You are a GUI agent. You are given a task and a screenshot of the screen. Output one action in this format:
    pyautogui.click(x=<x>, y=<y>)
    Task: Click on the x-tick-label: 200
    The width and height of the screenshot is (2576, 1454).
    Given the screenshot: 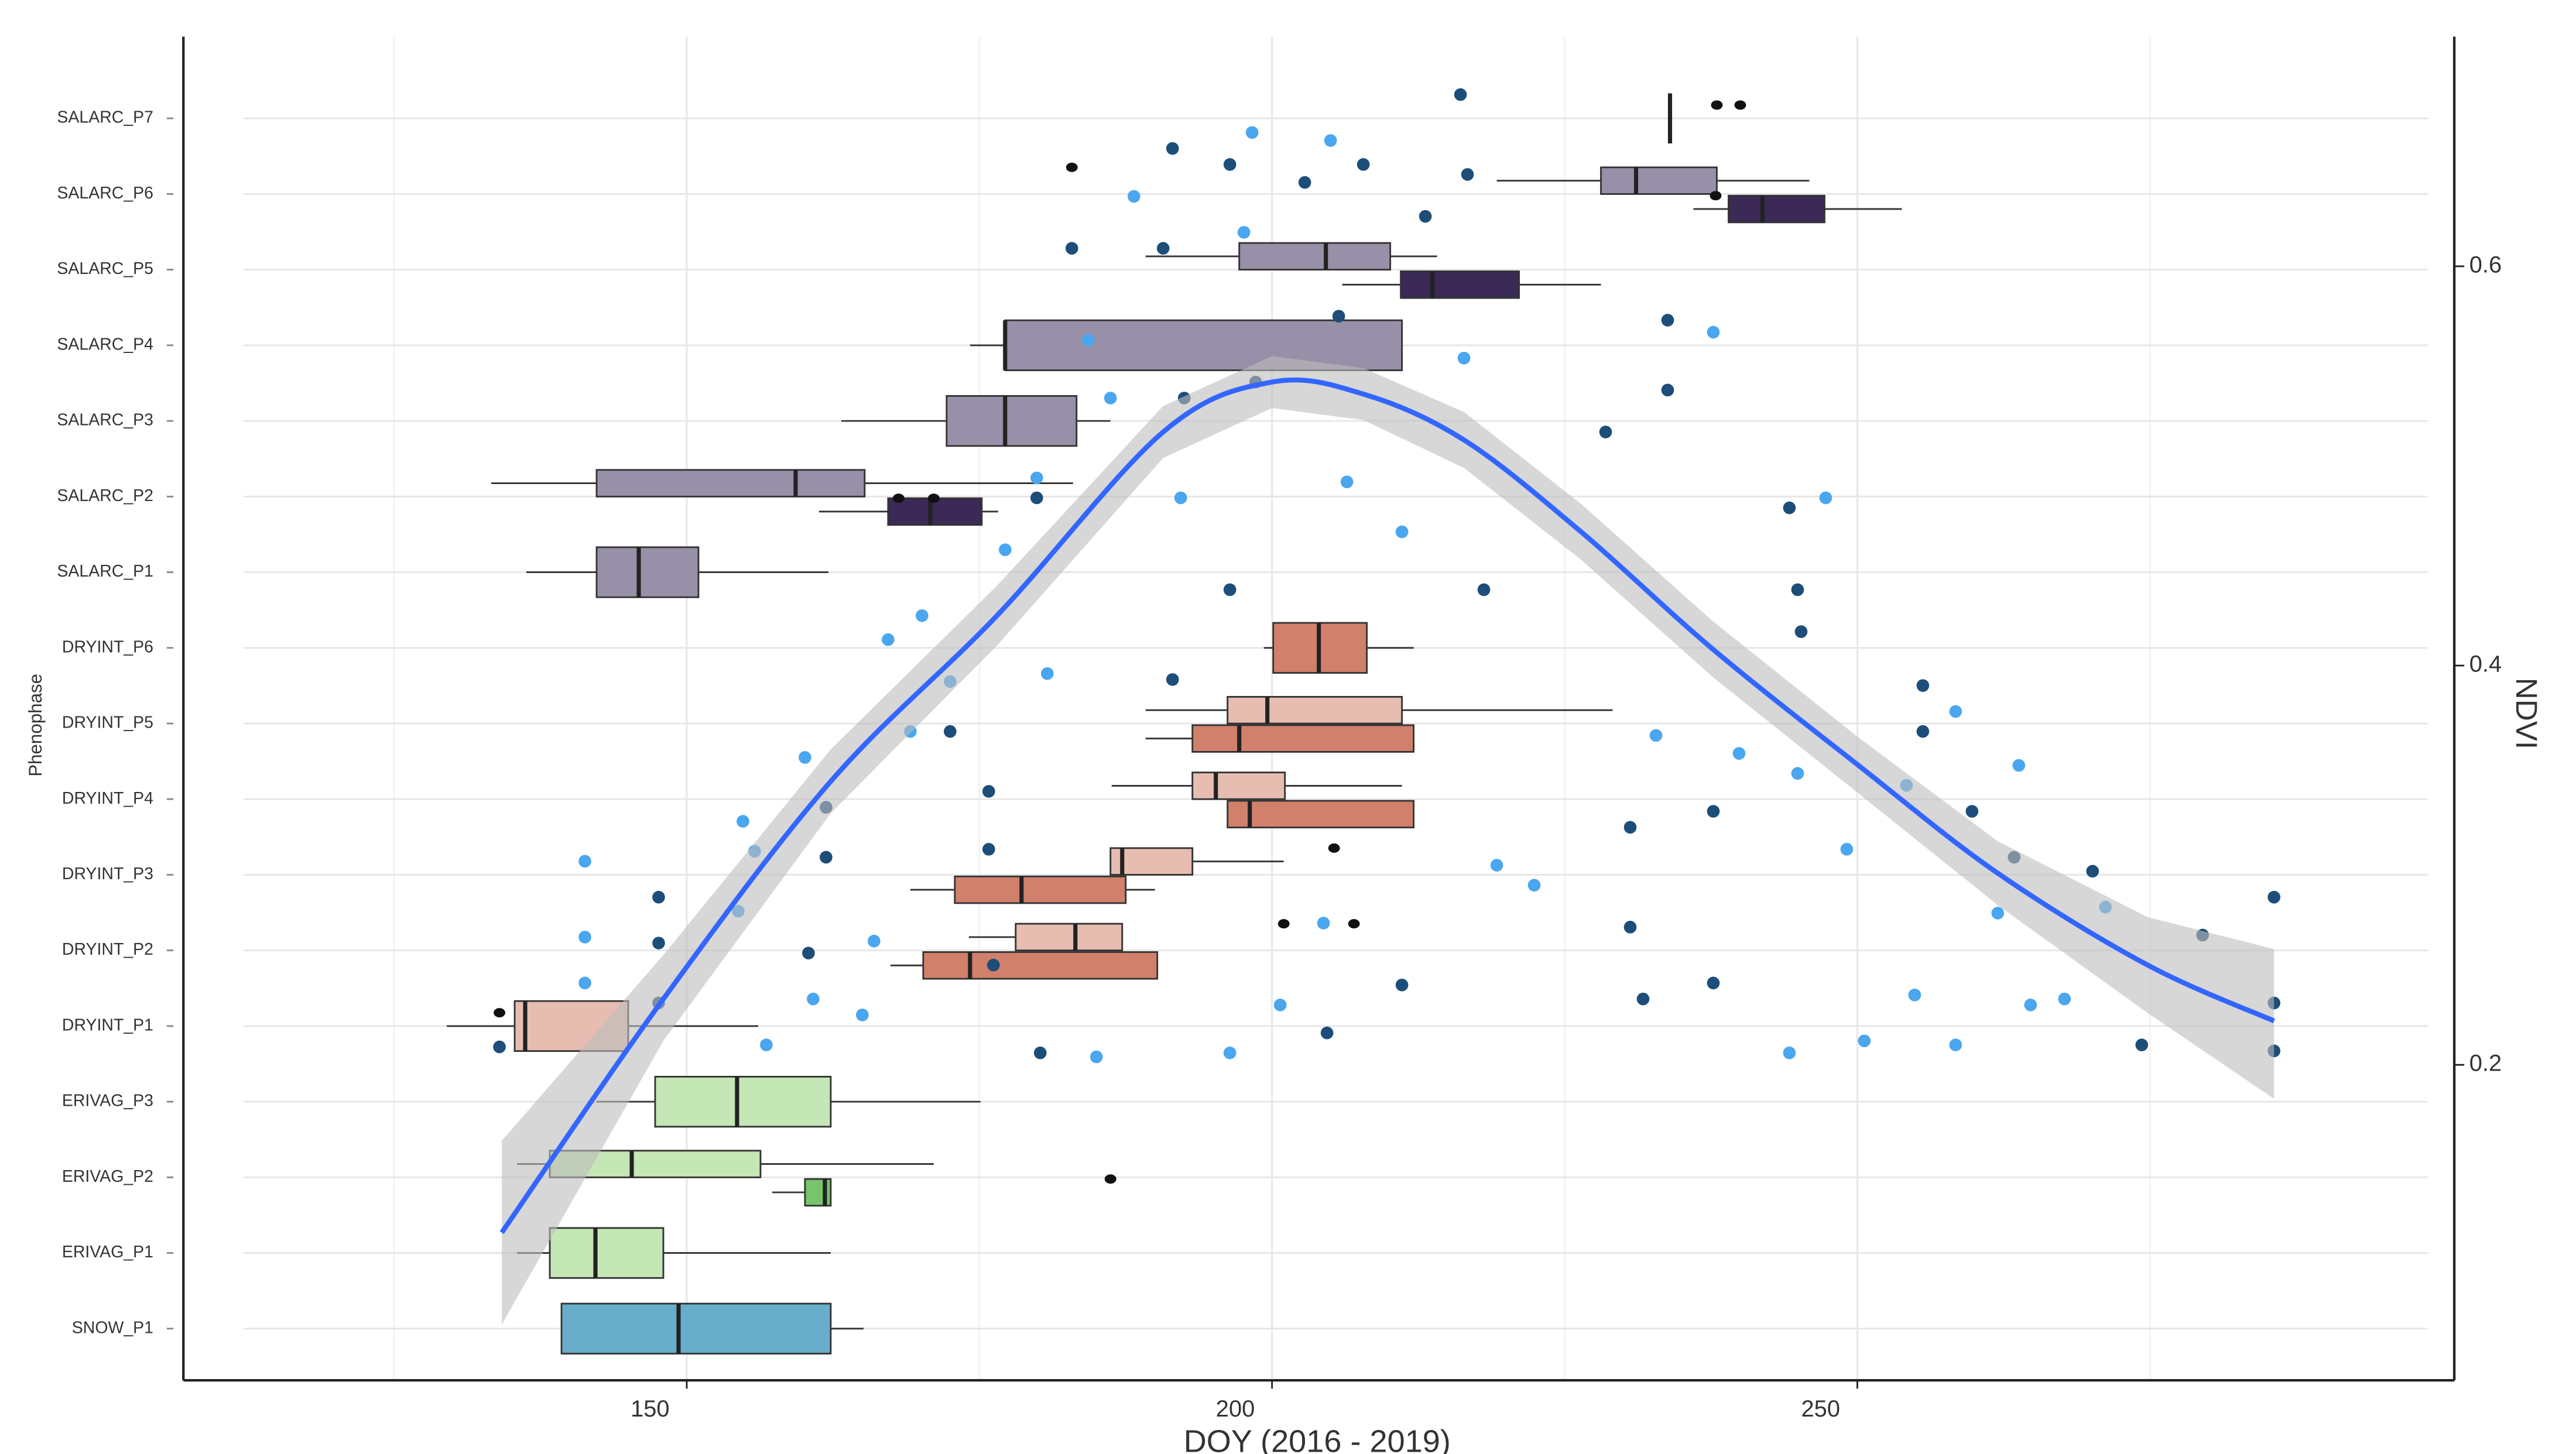 What is the action you would take?
    pyautogui.click(x=1235, y=1409)
    